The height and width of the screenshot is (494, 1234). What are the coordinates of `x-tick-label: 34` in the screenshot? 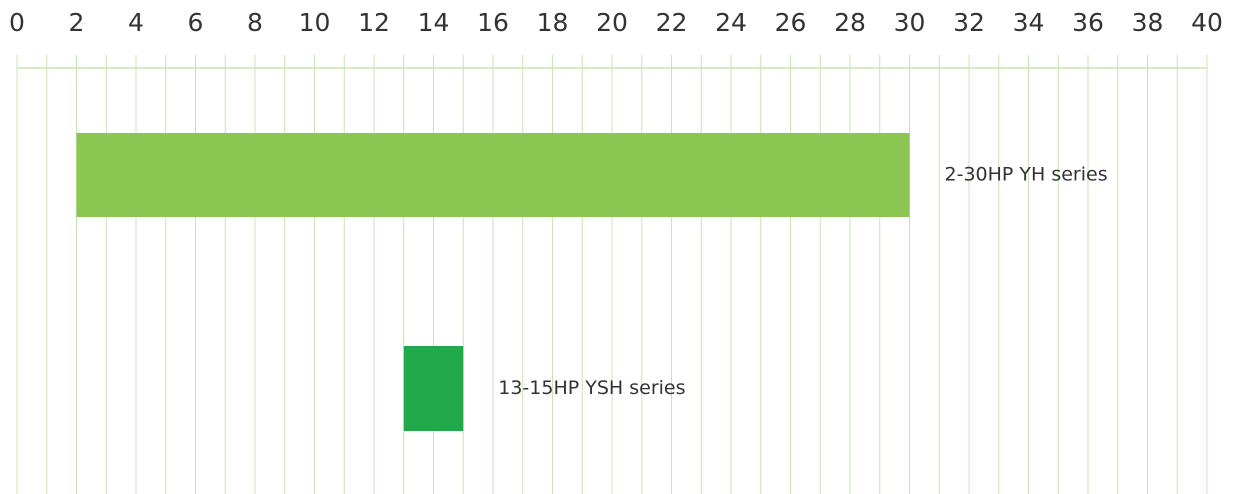 It's located at (1029, 22).